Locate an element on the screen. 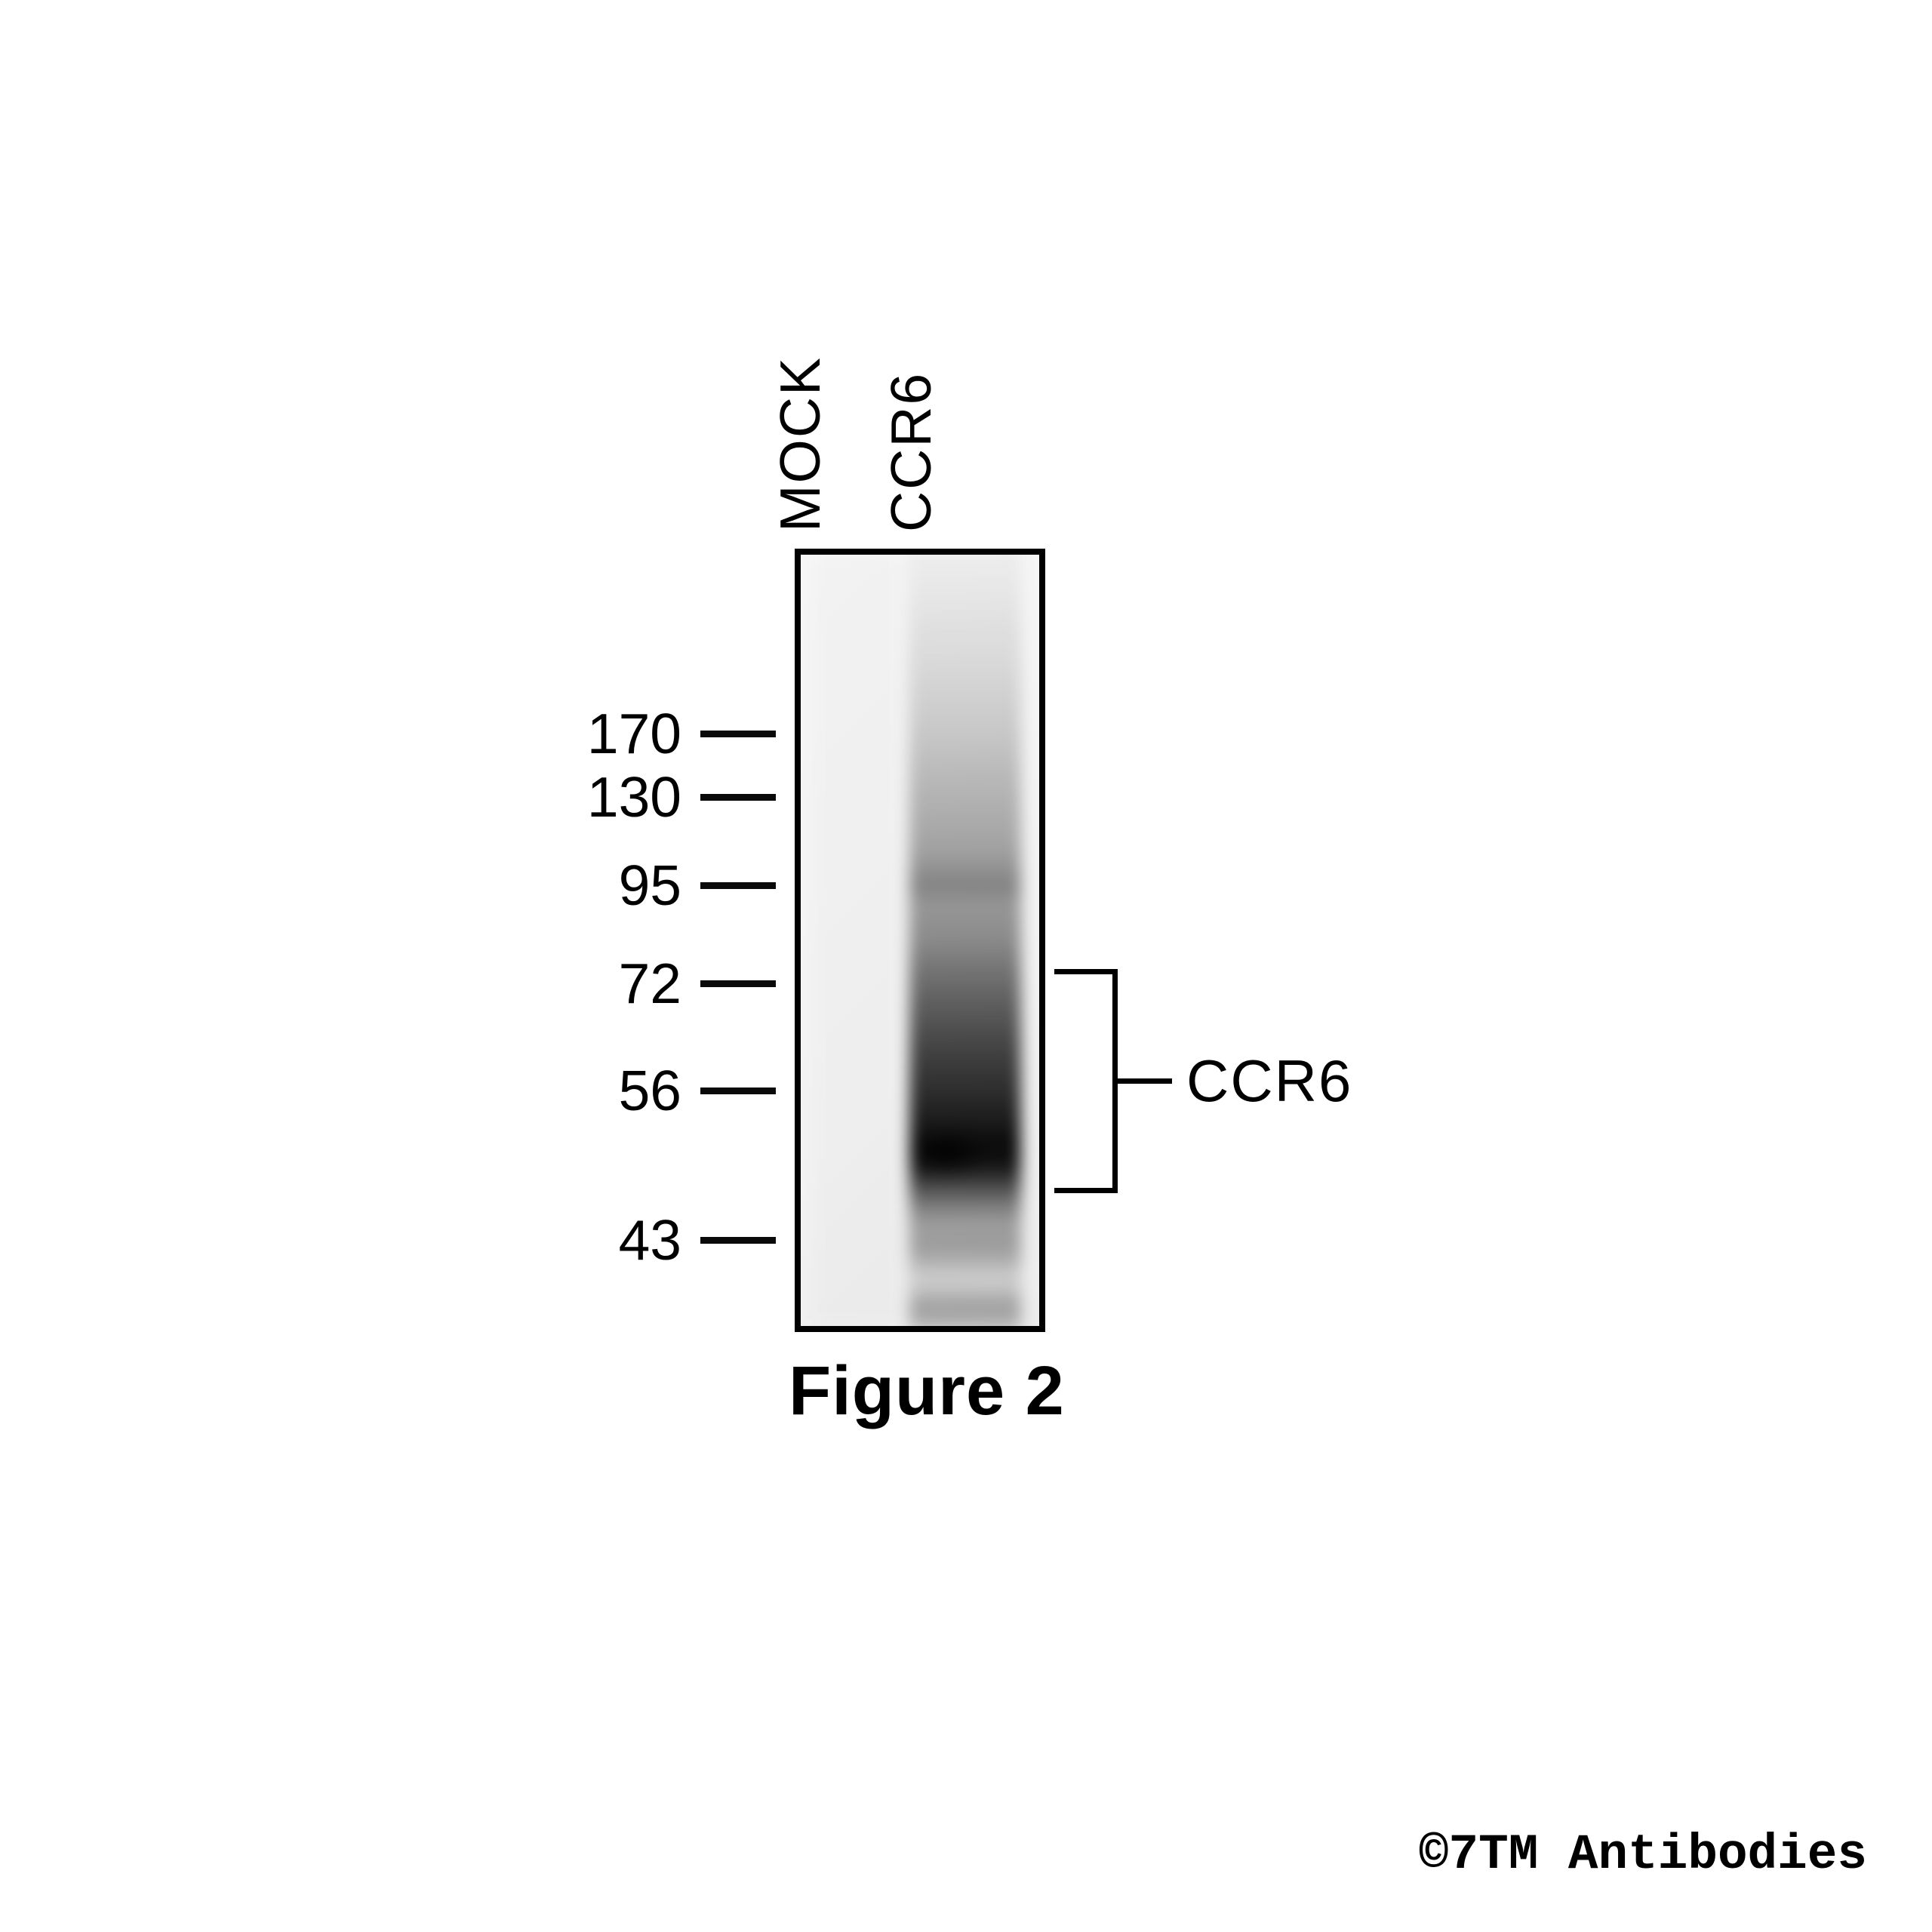 The width and height of the screenshot is (1932, 1932). marker-row-95: 95 is located at coordinates (652, 885).